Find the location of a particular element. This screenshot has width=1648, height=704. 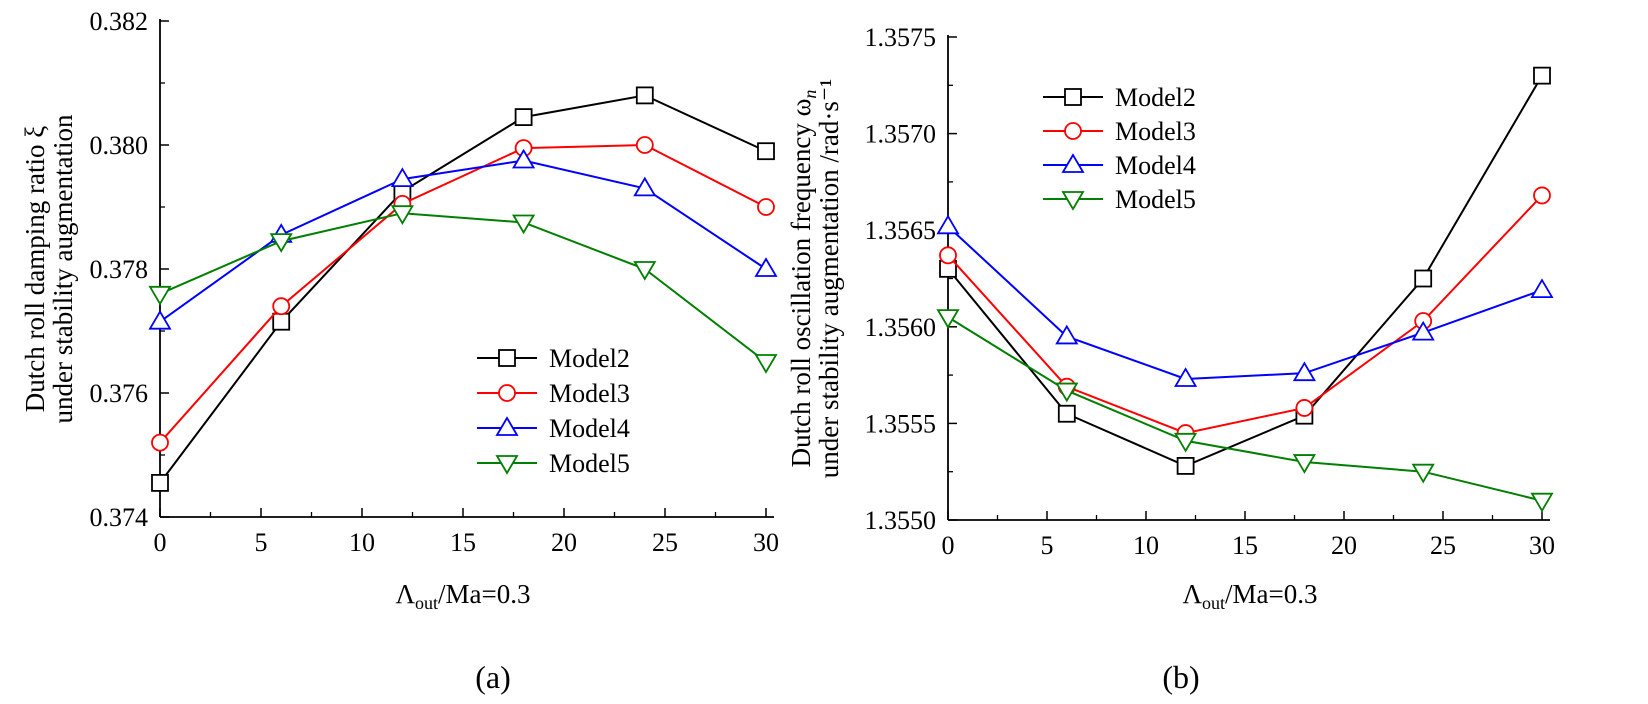

chart-b-x-tick-label: 0 is located at coordinates (948, 545).